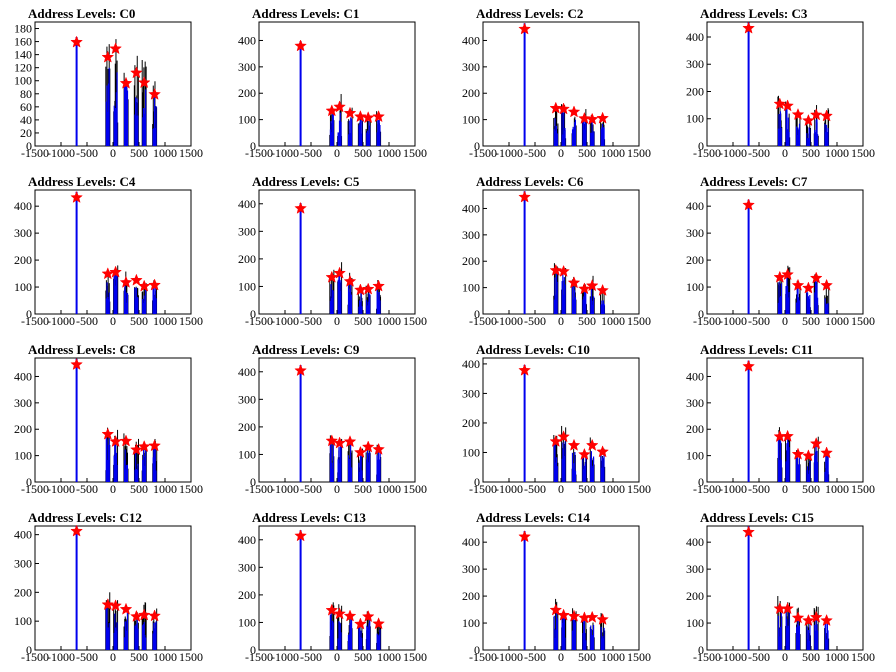  I want to click on chart-title: Address Levels: C8, so click(82, 349).